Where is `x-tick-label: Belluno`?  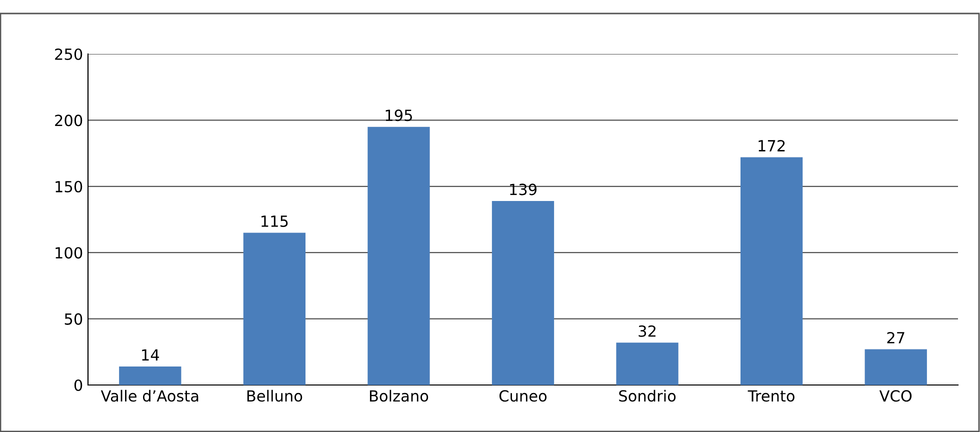
x-tick-label: Belluno is located at coordinates (274, 396).